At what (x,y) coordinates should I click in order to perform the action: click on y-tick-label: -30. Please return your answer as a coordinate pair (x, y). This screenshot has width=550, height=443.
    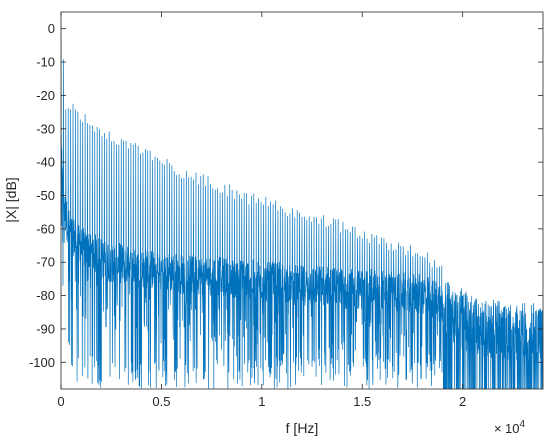
    Looking at the image, I should click on (45, 128).